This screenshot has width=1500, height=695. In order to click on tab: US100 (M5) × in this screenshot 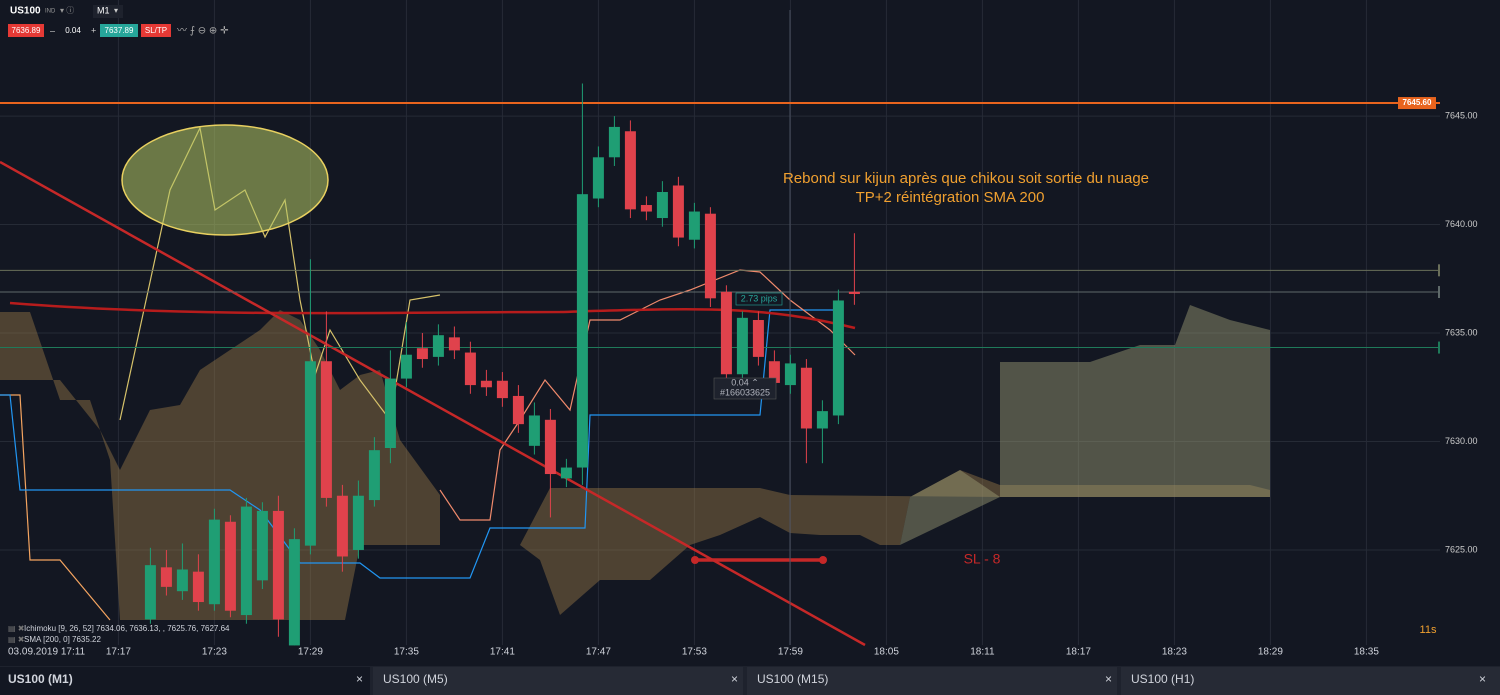, I will do `click(558, 681)`.